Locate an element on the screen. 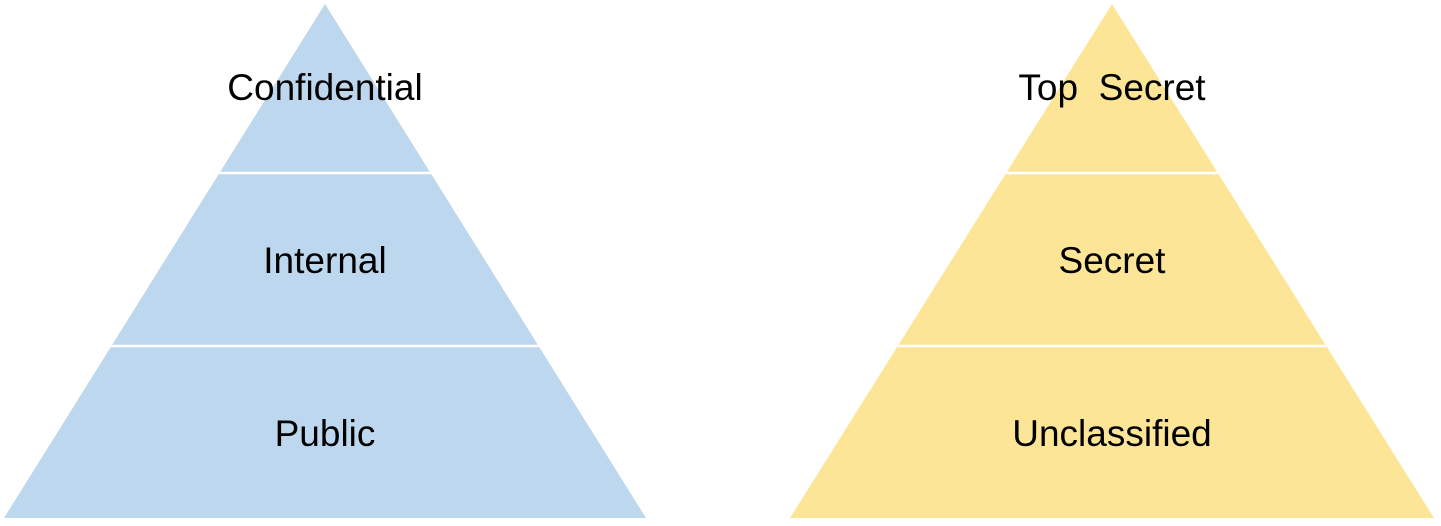  pyramid-left-tier-top-label: Confidential is located at coordinates (324, 87).